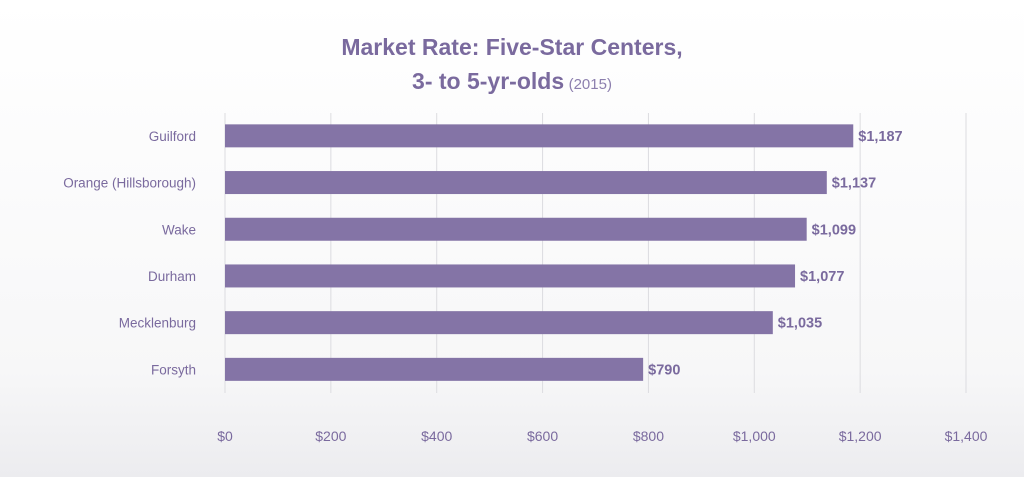  Describe the element at coordinates (860, 436) in the screenshot. I see `x-tick-label: $1,200` at that location.